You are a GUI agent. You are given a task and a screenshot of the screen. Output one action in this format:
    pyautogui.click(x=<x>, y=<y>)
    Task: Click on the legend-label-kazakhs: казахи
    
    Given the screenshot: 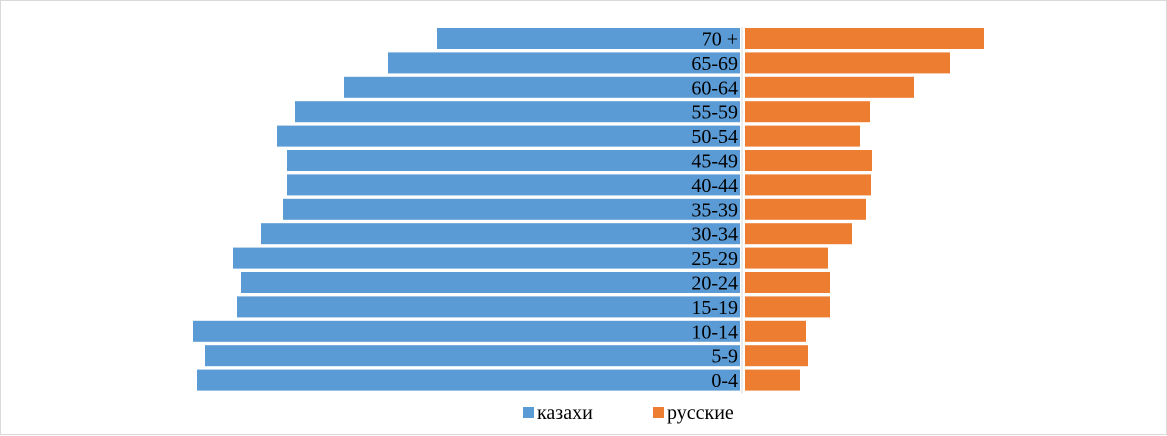 What is the action you would take?
    pyautogui.click(x=565, y=413)
    